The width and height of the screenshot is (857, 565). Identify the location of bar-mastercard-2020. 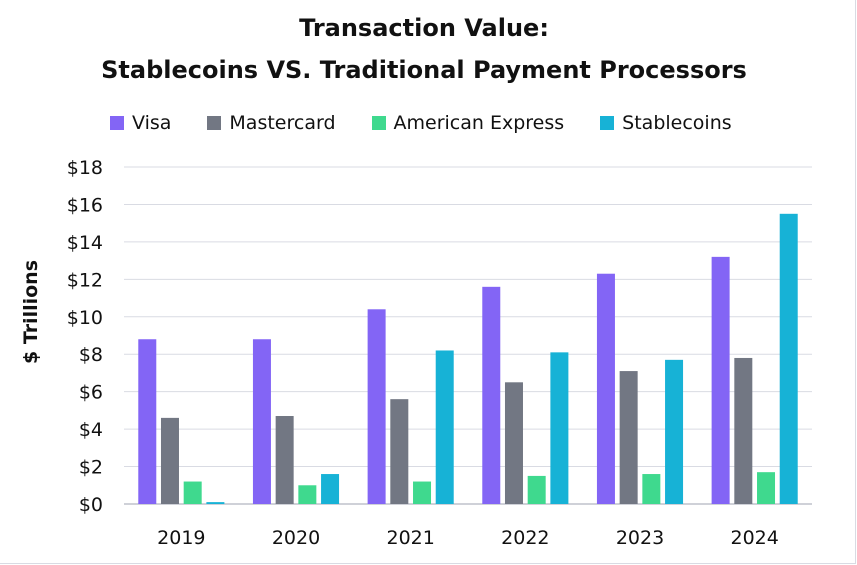
(284, 460).